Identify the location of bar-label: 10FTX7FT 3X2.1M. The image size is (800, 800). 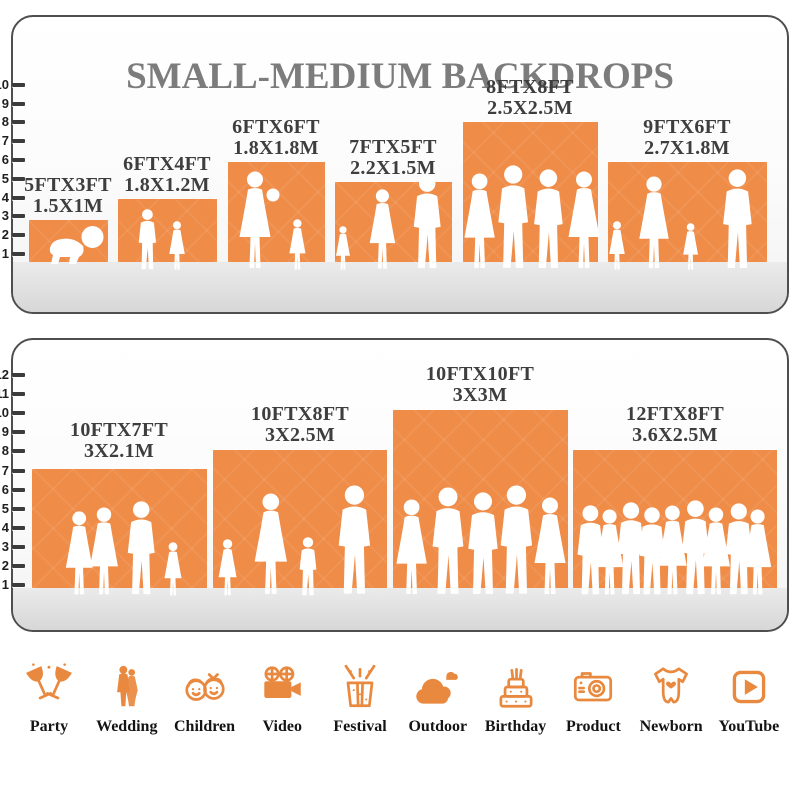
(119, 440).